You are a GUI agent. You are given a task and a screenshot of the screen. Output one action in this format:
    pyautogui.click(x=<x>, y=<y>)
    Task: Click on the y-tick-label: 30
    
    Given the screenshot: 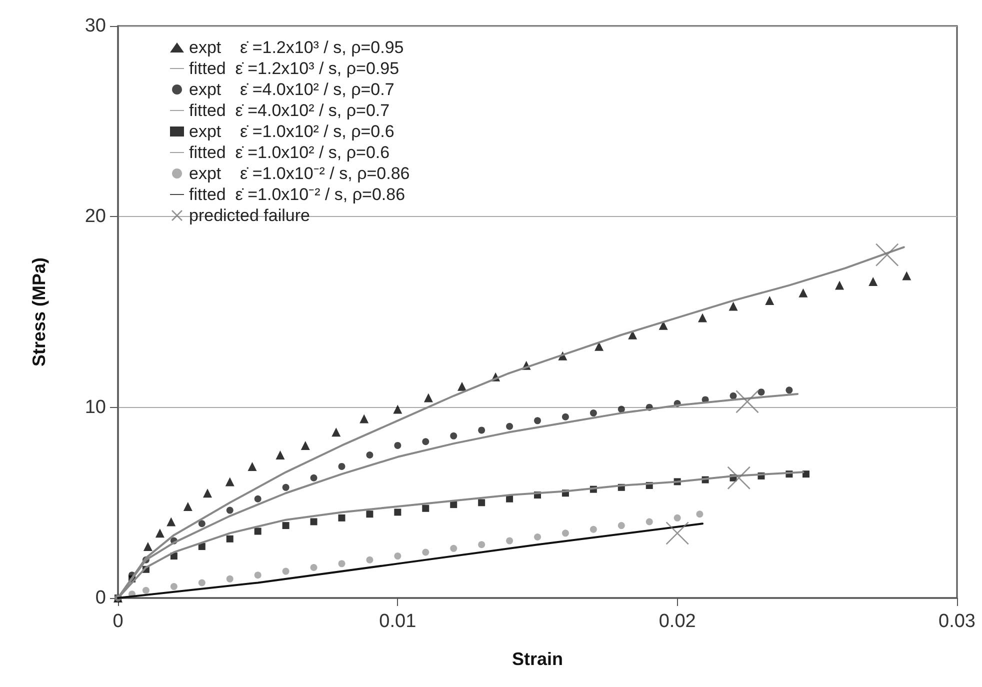 What is the action you would take?
    pyautogui.click(x=95, y=26)
    